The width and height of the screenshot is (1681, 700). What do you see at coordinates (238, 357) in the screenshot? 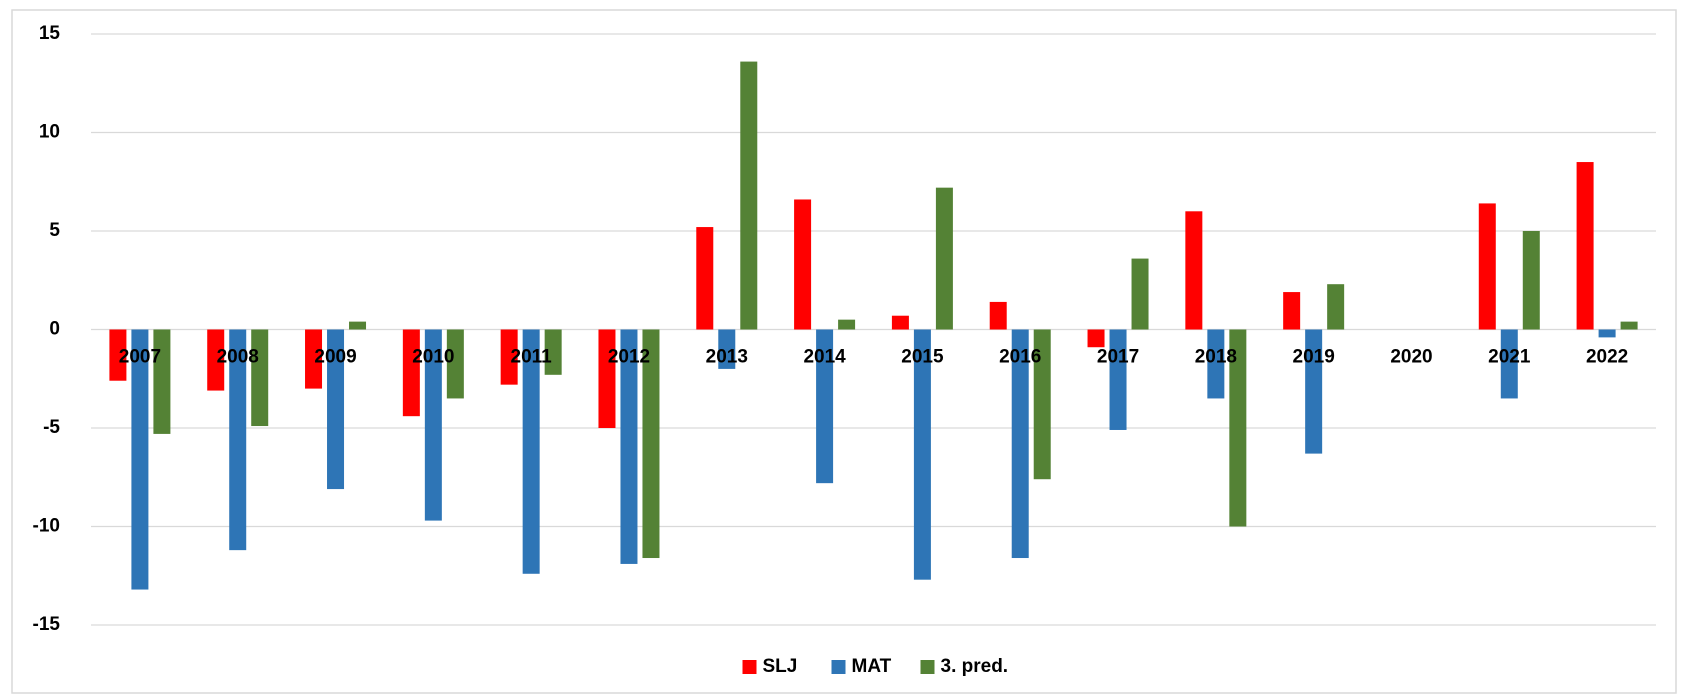
I see `x-tick-label: 2008` at bounding box center [238, 357].